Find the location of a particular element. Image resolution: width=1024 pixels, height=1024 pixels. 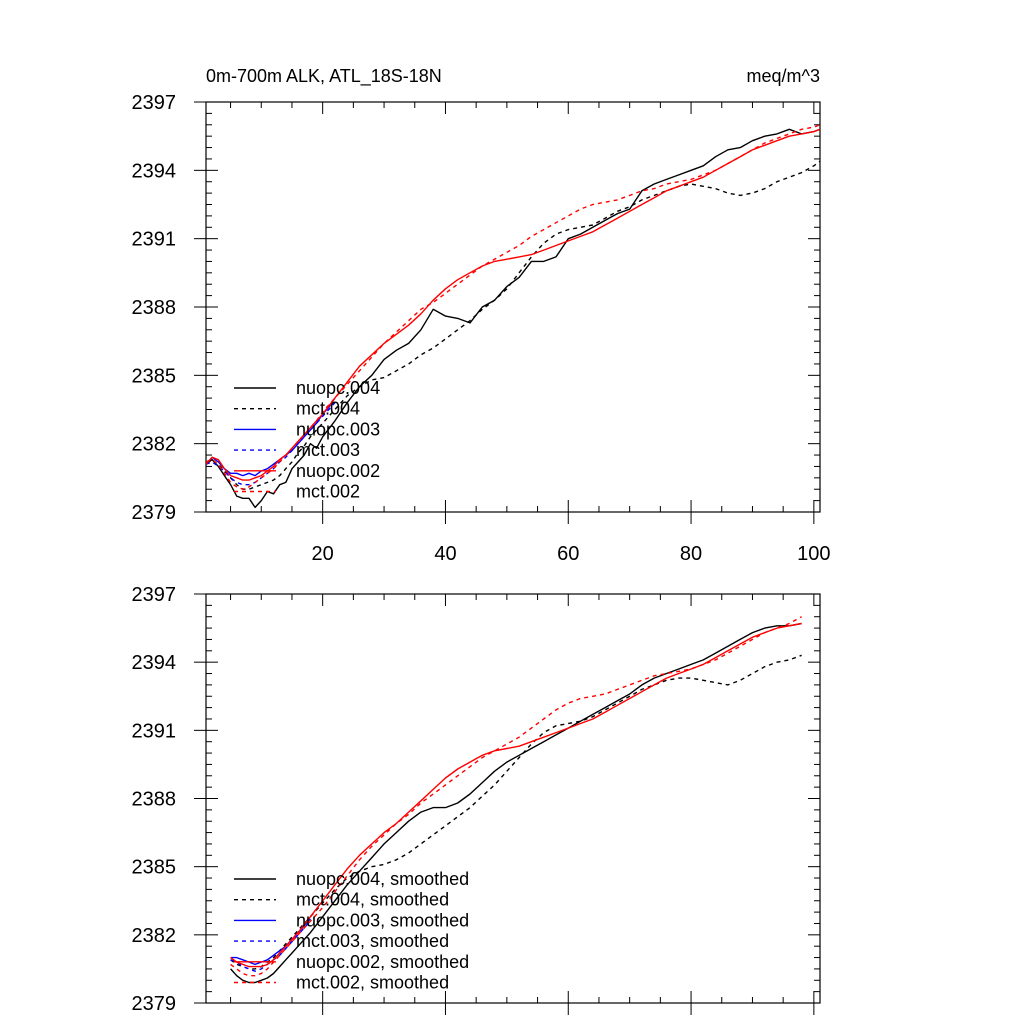

legend-label: mct.003 is located at coordinates (328, 450).